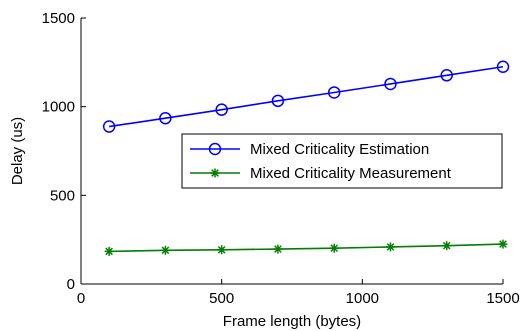  What do you see at coordinates (351, 173) in the screenshot?
I see `legend-label: Mixed Criticality Measurement` at bounding box center [351, 173].